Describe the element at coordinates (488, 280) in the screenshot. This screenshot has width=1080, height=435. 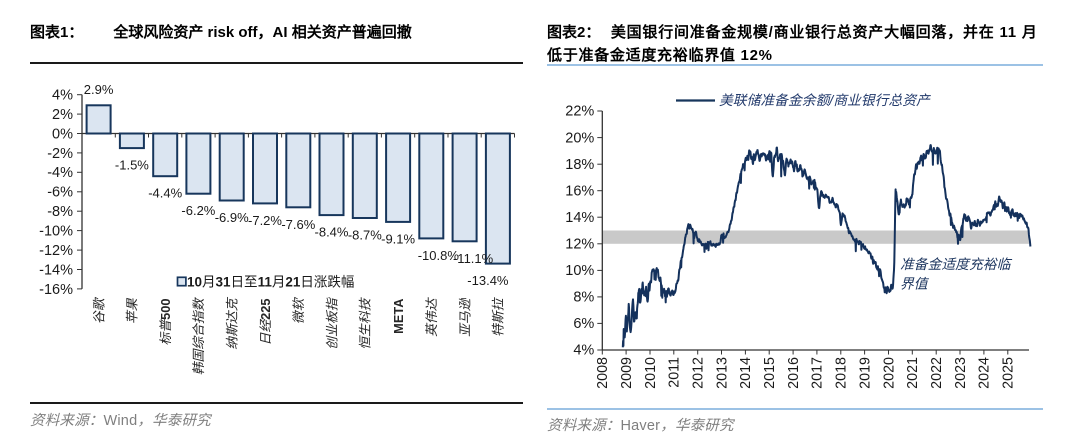
I see `svg-text: -13.4%` at that location.